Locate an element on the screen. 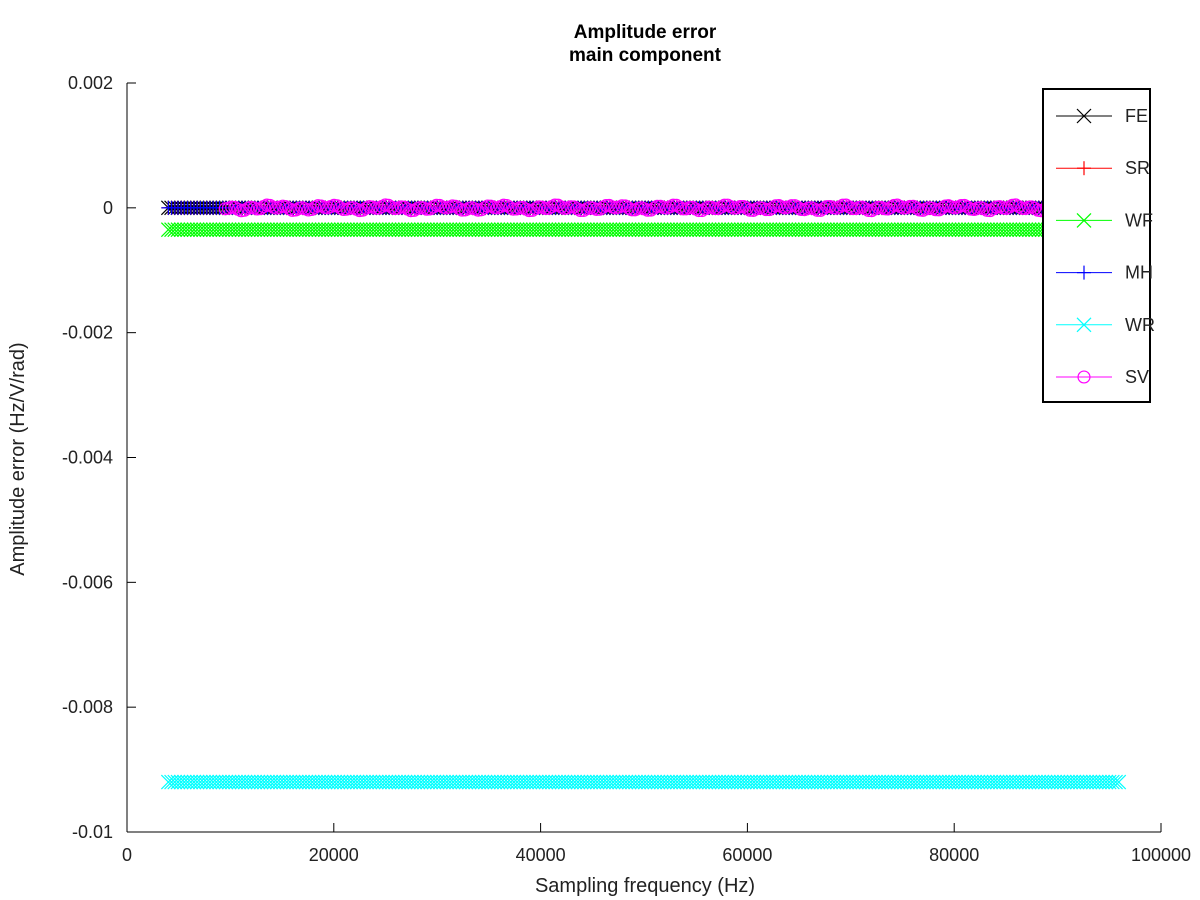 The width and height of the screenshot is (1200, 900). chart-title: Amplitude error is located at coordinates (645, 32).